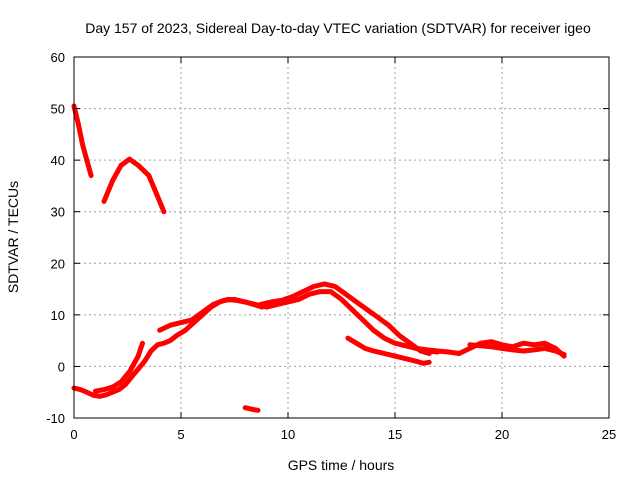 The height and width of the screenshot is (480, 640). What do you see at coordinates (388, 350) in the screenshot?
I see `series-track-h` at bounding box center [388, 350].